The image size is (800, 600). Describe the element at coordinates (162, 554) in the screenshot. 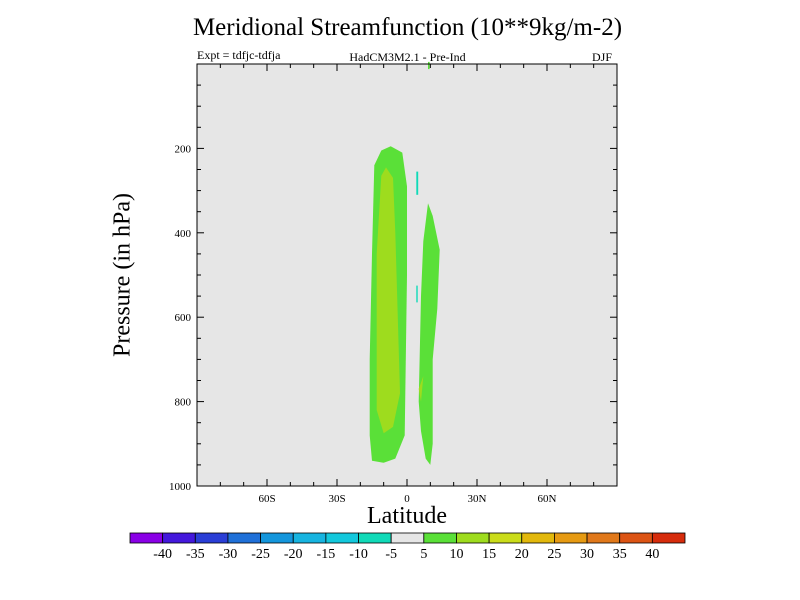

I see `colorbar-label: -40` at that location.